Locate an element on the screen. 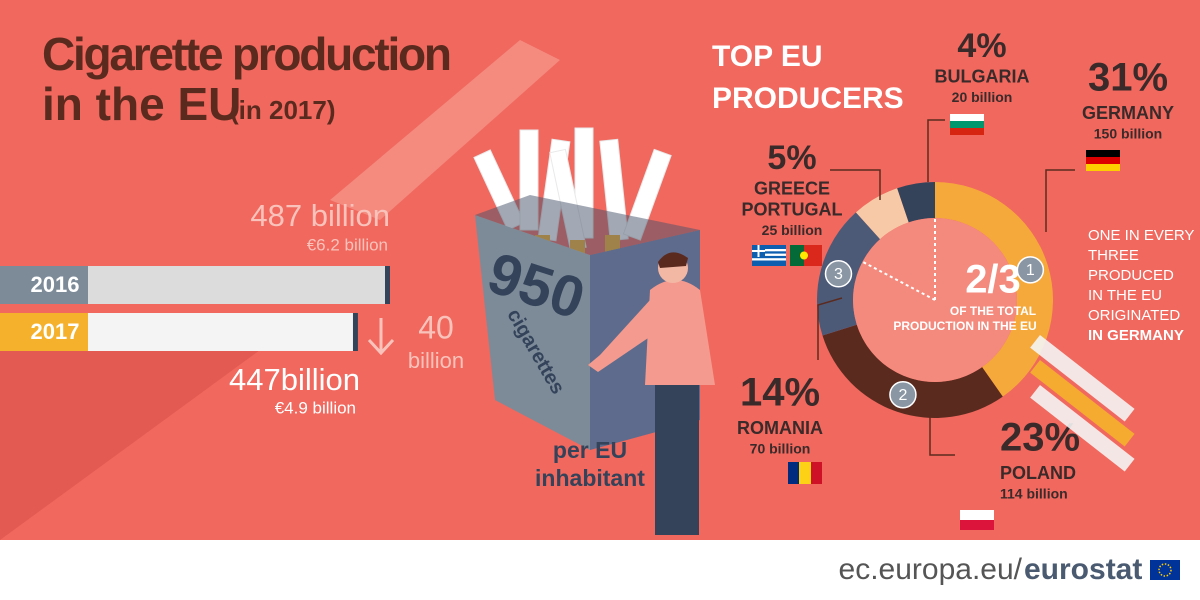  amount-label: 25 billion is located at coordinates (792, 230).